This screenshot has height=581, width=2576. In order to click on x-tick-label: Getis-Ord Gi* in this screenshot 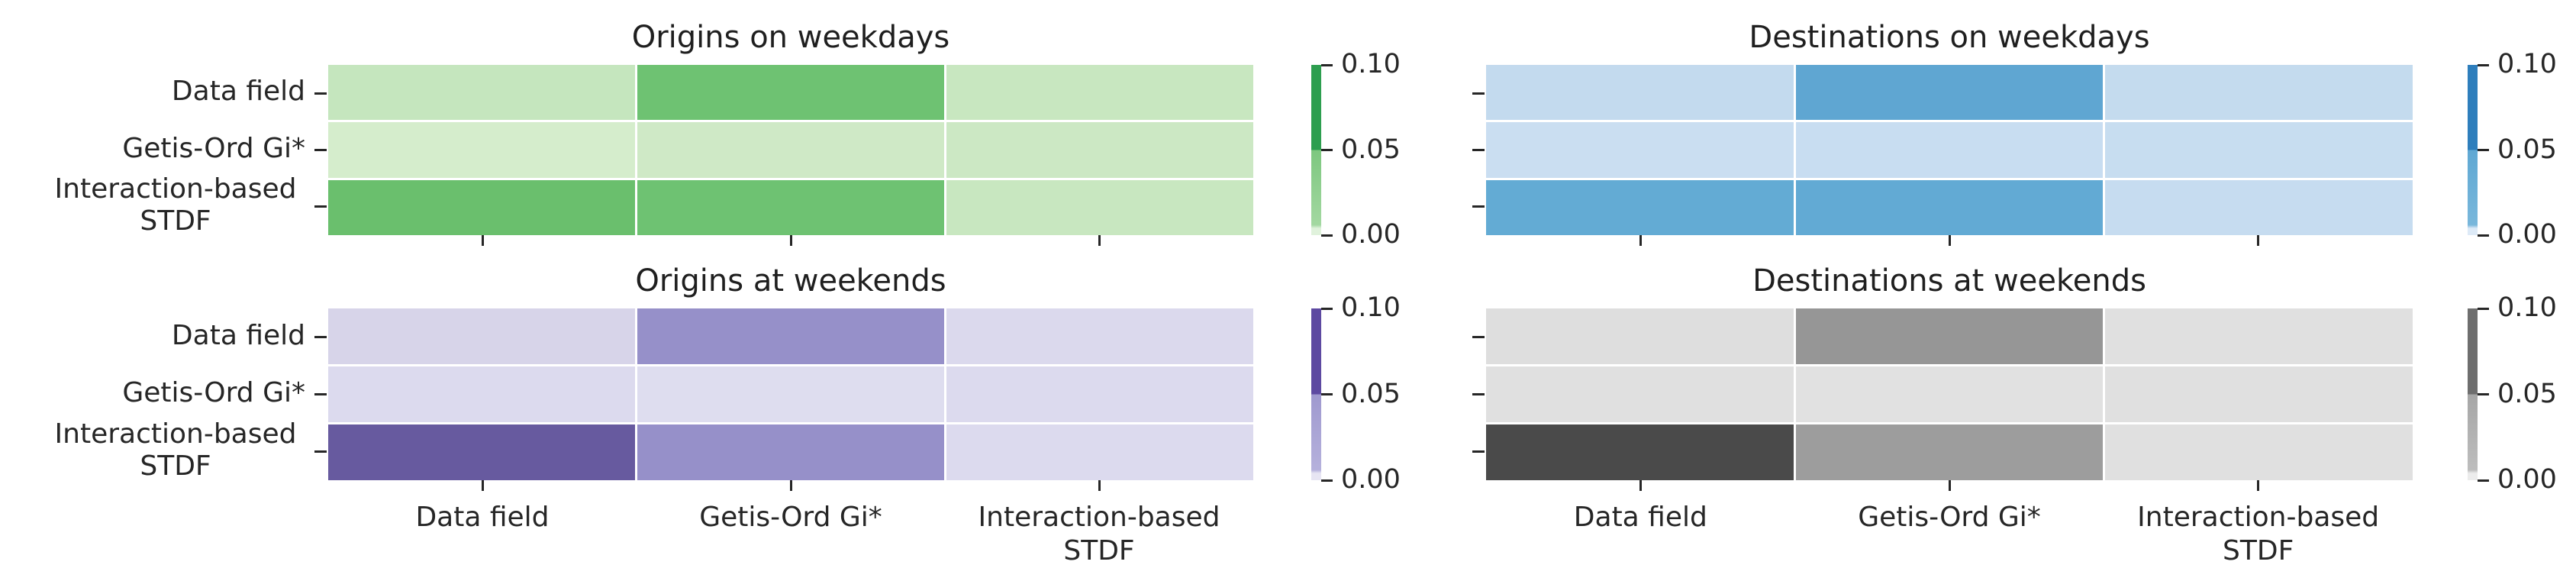, I will do `click(790, 517)`.